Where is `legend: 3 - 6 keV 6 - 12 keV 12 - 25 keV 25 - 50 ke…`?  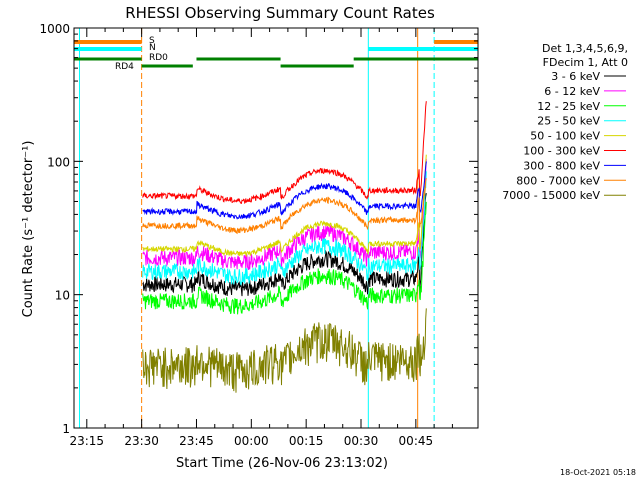 legend: 3 - 6 keV 6 - 12 keV 12 - 25 keV 25 - 50 ke… is located at coordinates (564, 136).